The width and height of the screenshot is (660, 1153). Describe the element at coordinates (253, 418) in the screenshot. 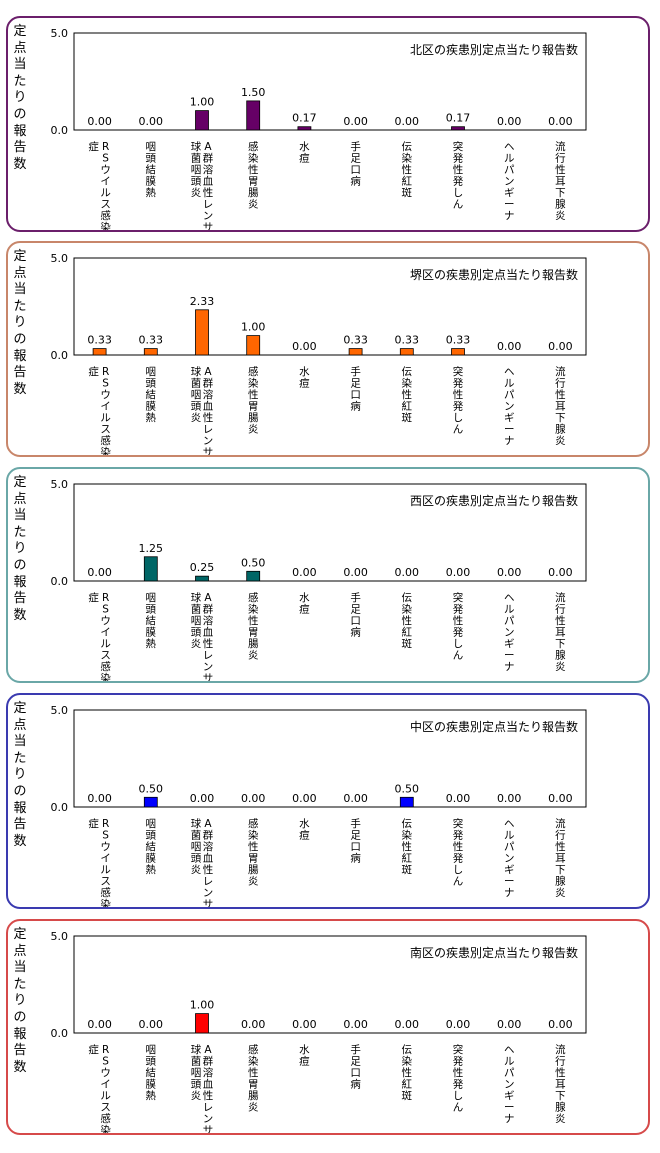

I see `svg-text: 腸` at that location.